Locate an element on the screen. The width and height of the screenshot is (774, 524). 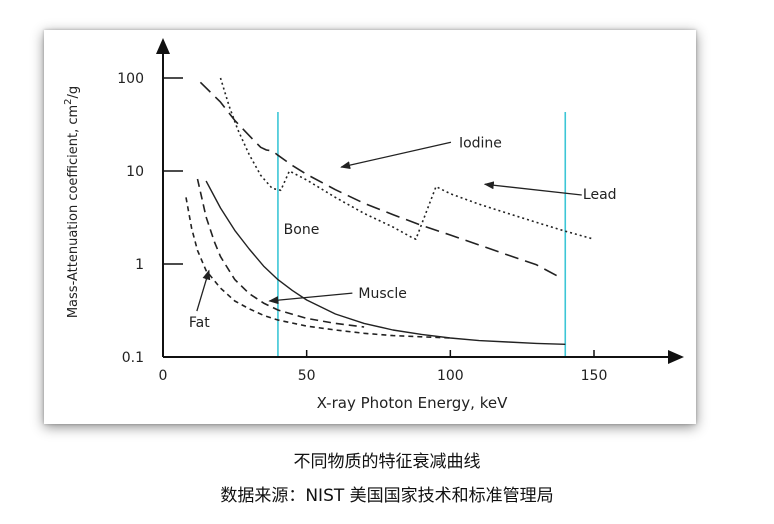
annotation-arrow-iodine is located at coordinates (396, 155).